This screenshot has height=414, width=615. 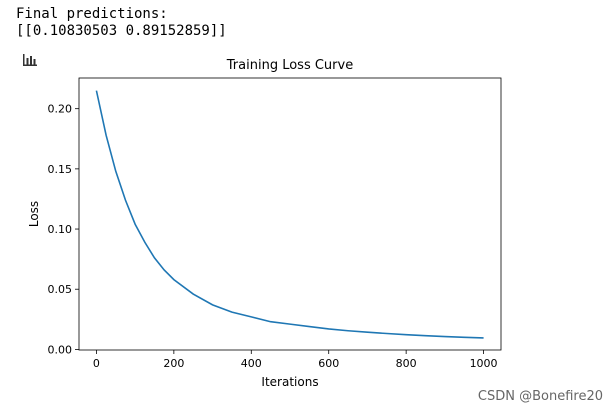 What do you see at coordinates (289, 65) in the screenshot?
I see `chart-title: Training Loss Curve` at bounding box center [289, 65].